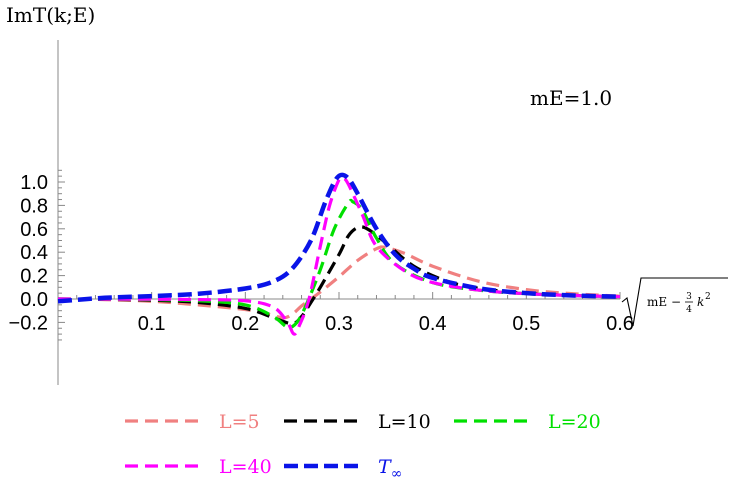 Image resolution: width=731 pixels, height=495 pixels. I want to click on legend-label: L=5, so click(239, 422).